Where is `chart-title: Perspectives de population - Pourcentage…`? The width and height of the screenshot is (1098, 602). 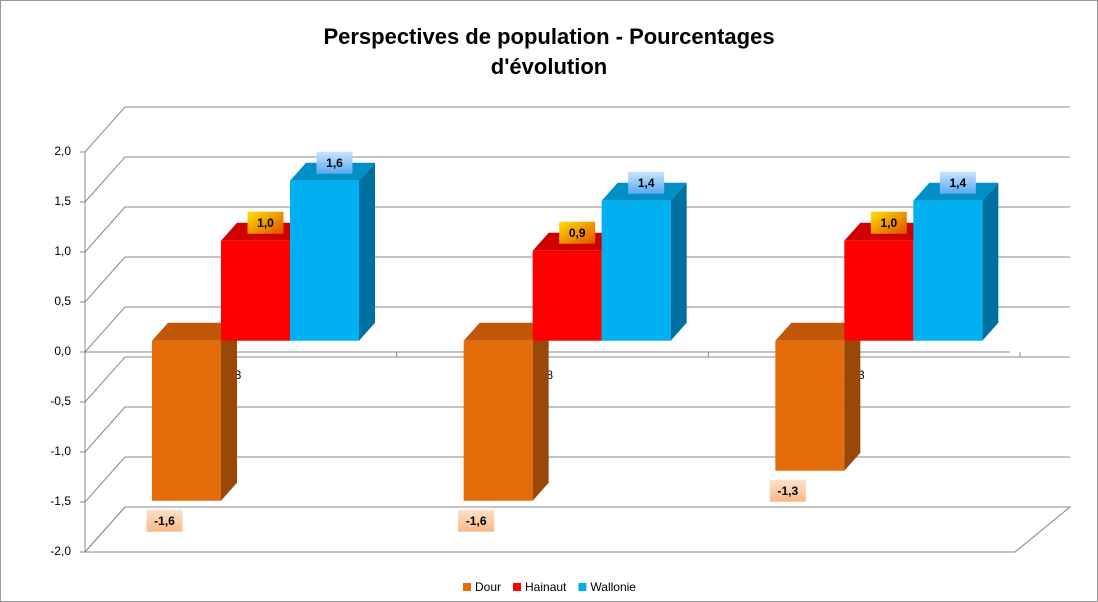
chart-title: Perspectives de population - Pourcentage… is located at coordinates (549, 51).